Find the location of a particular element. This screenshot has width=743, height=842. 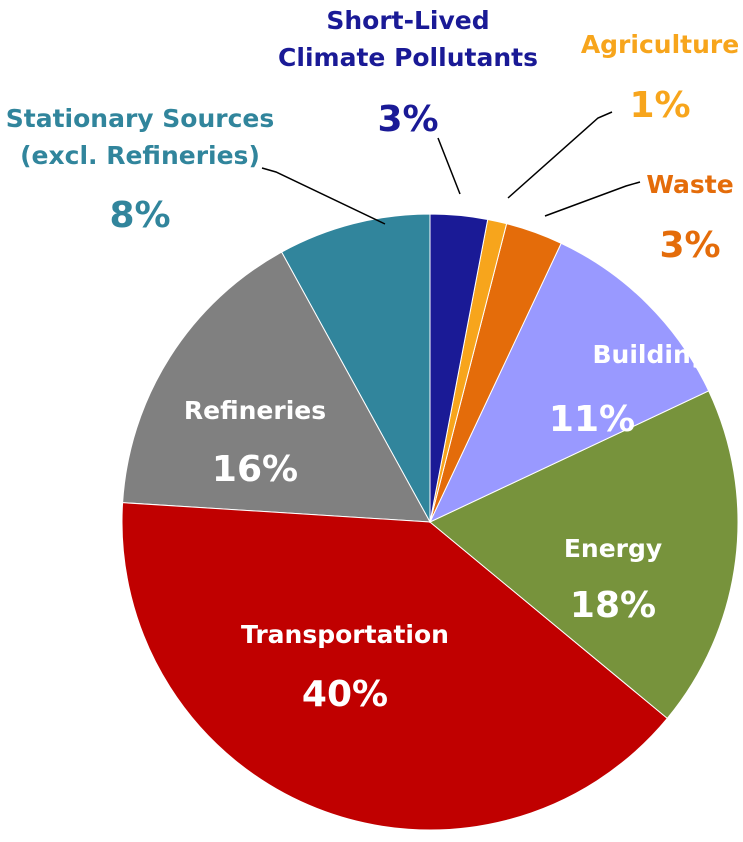

value-label: 40% is located at coordinates (345, 694).